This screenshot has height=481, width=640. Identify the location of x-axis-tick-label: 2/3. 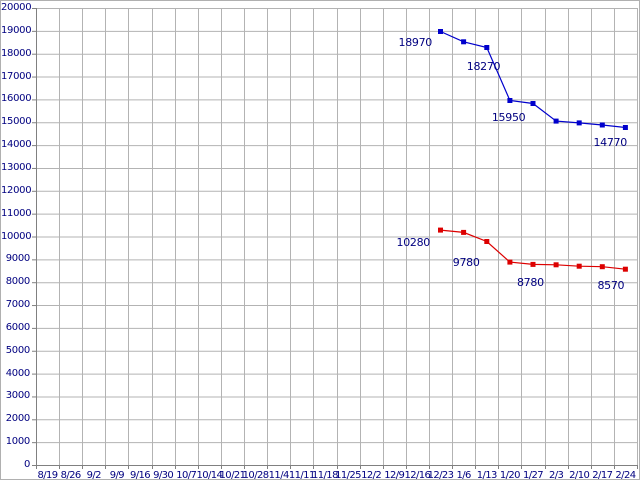
(556, 475).